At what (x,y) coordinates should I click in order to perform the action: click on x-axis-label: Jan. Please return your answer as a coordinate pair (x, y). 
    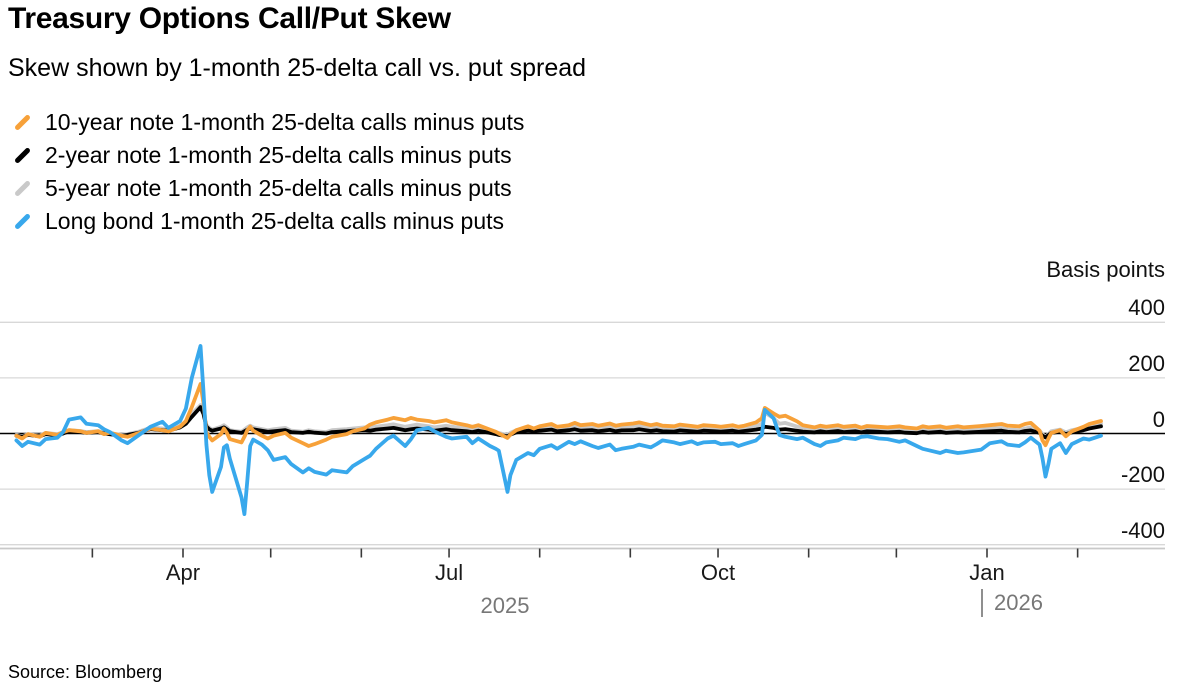
    Looking at the image, I should click on (987, 572).